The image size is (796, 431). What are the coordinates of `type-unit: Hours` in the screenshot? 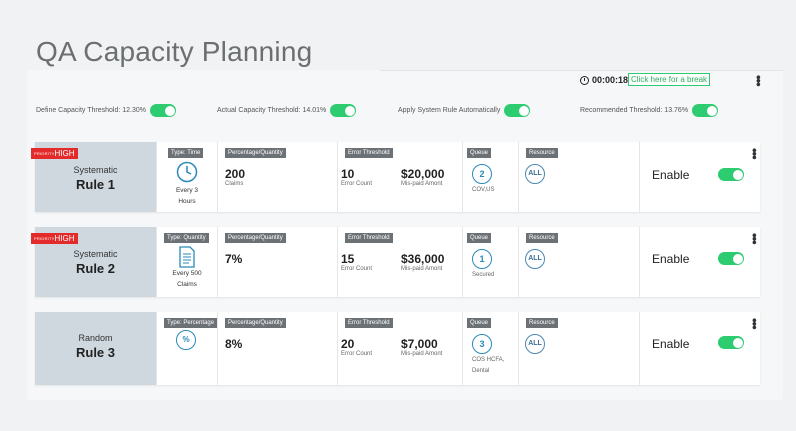 It's located at (187, 201).